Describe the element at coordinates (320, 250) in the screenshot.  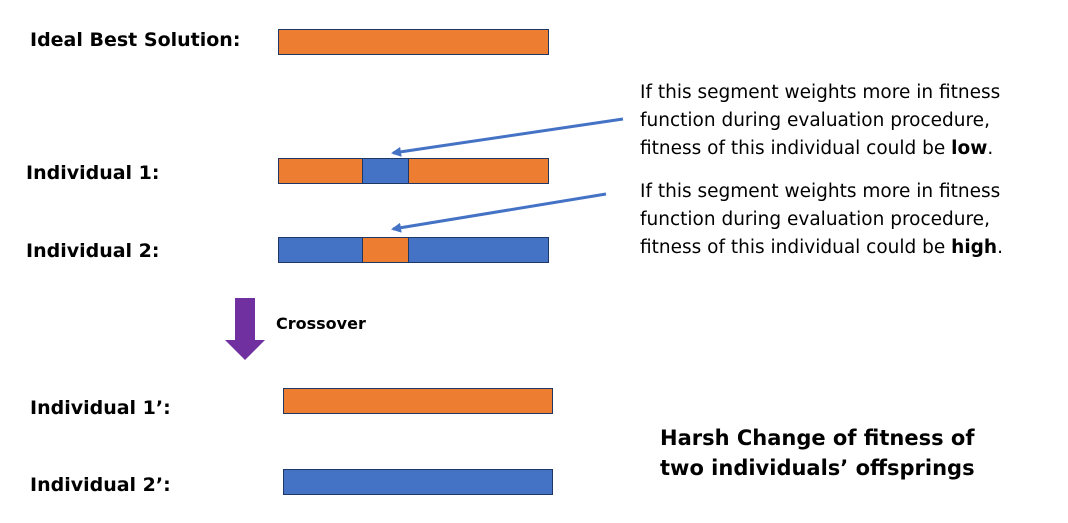
I see `individual-2-segment-left` at that location.